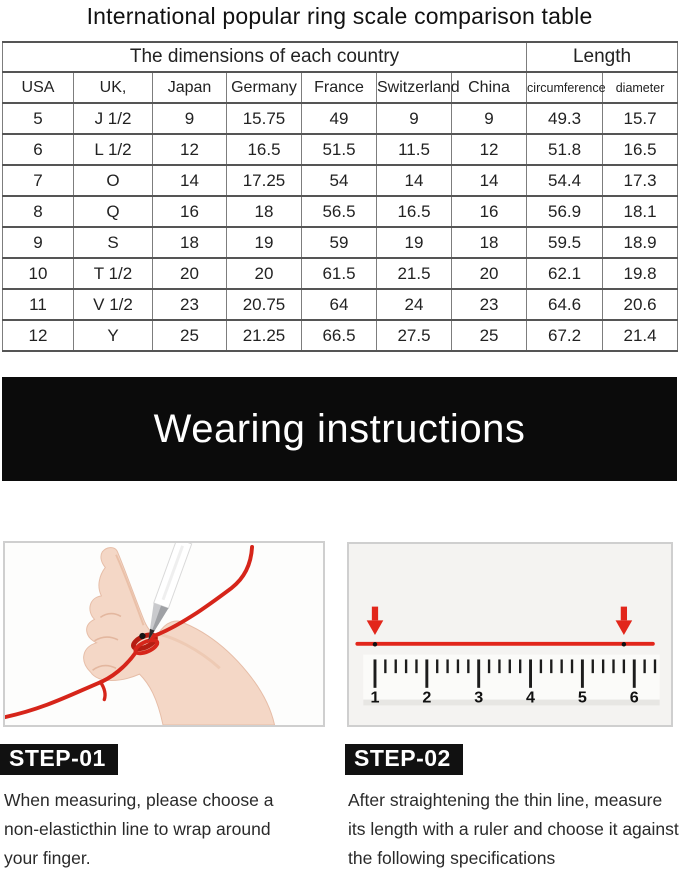 The image size is (679, 873). What do you see at coordinates (530, 697) in the screenshot?
I see `ruler-number: 4` at bounding box center [530, 697].